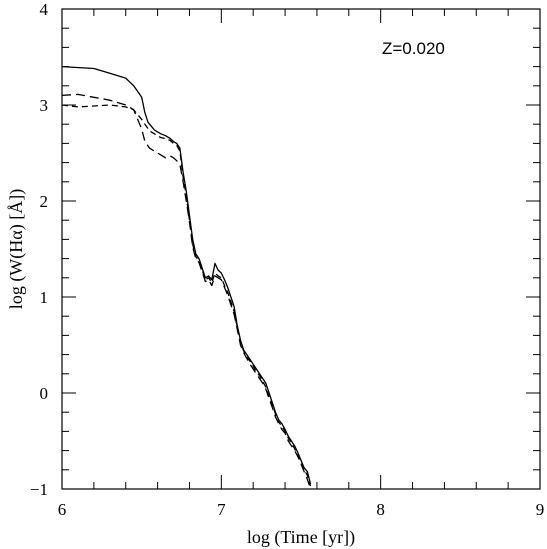 The height and width of the screenshot is (549, 547). What do you see at coordinates (540, 509) in the screenshot?
I see `x-tick-label: 9` at bounding box center [540, 509].